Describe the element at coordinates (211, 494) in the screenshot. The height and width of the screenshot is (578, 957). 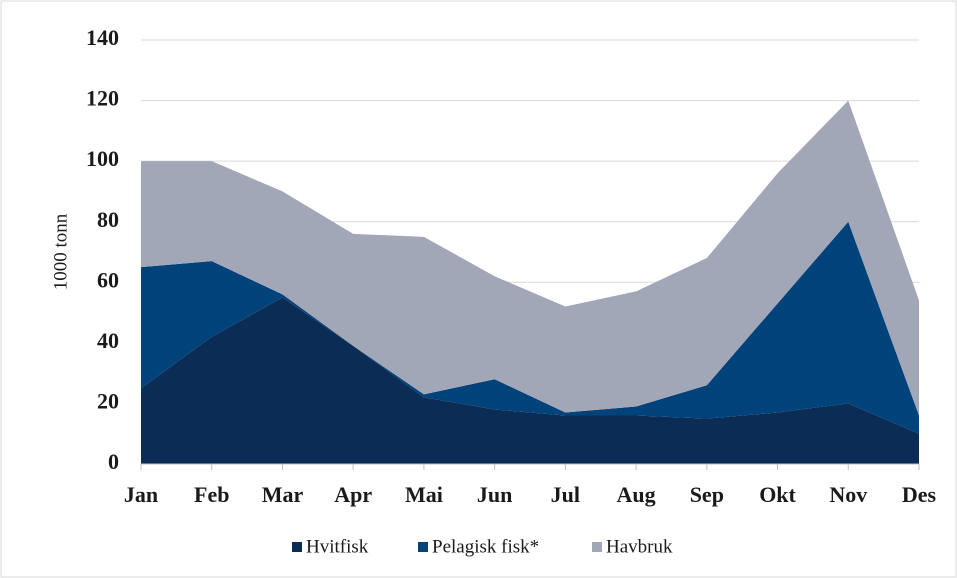
I see `x-tick-label: Feb` at that location.